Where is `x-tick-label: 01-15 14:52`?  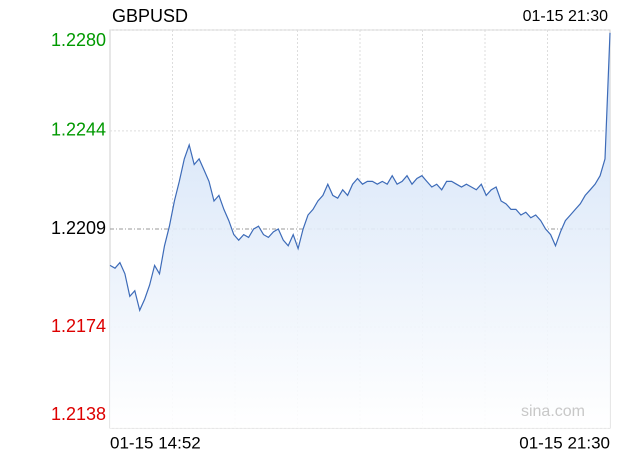
x-tick-label: 01-15 14:52 is located at coordinates (155, 442).